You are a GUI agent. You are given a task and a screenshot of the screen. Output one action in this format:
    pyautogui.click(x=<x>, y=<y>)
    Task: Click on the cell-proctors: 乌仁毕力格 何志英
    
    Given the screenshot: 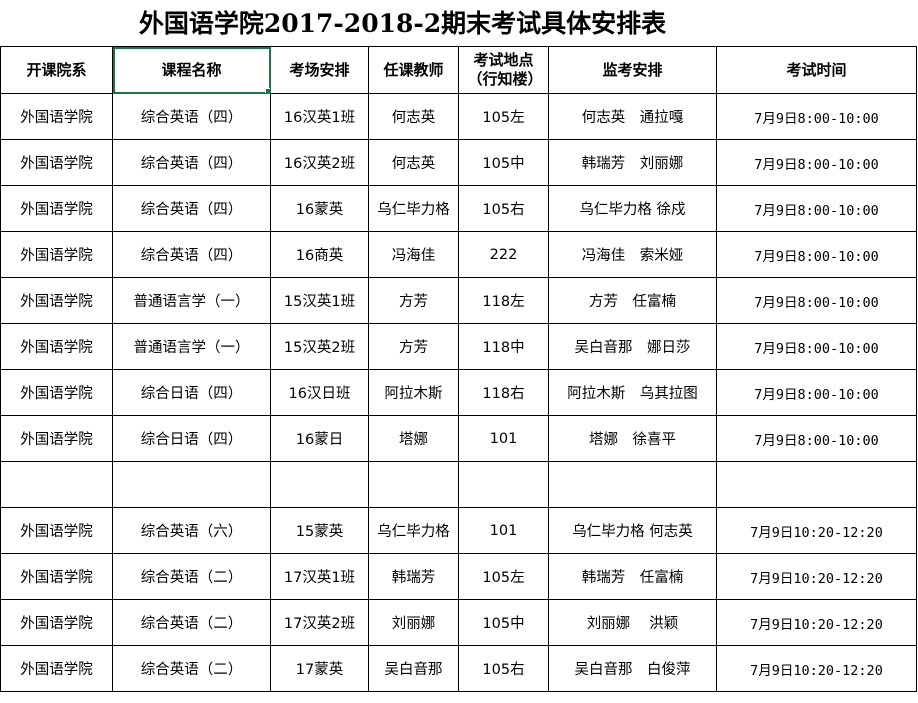 What is the action you would take?
    pyautogui.click(x=632, y=530)
    